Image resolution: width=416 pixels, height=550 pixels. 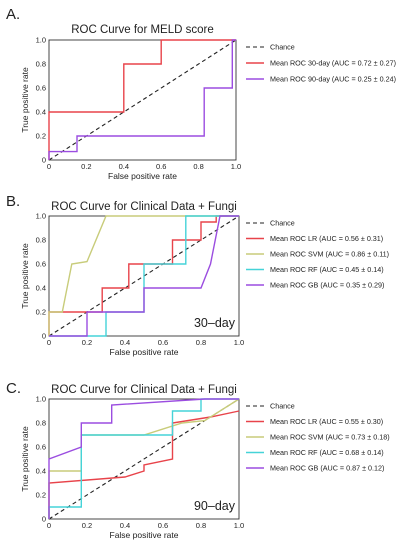 What do you see at coordinates (327, 468) in the screenshot?
I see `legend-label-4: Mean ROC GB (AUC = 0.87 ± 0.12)` at bounding box center [327, 468].